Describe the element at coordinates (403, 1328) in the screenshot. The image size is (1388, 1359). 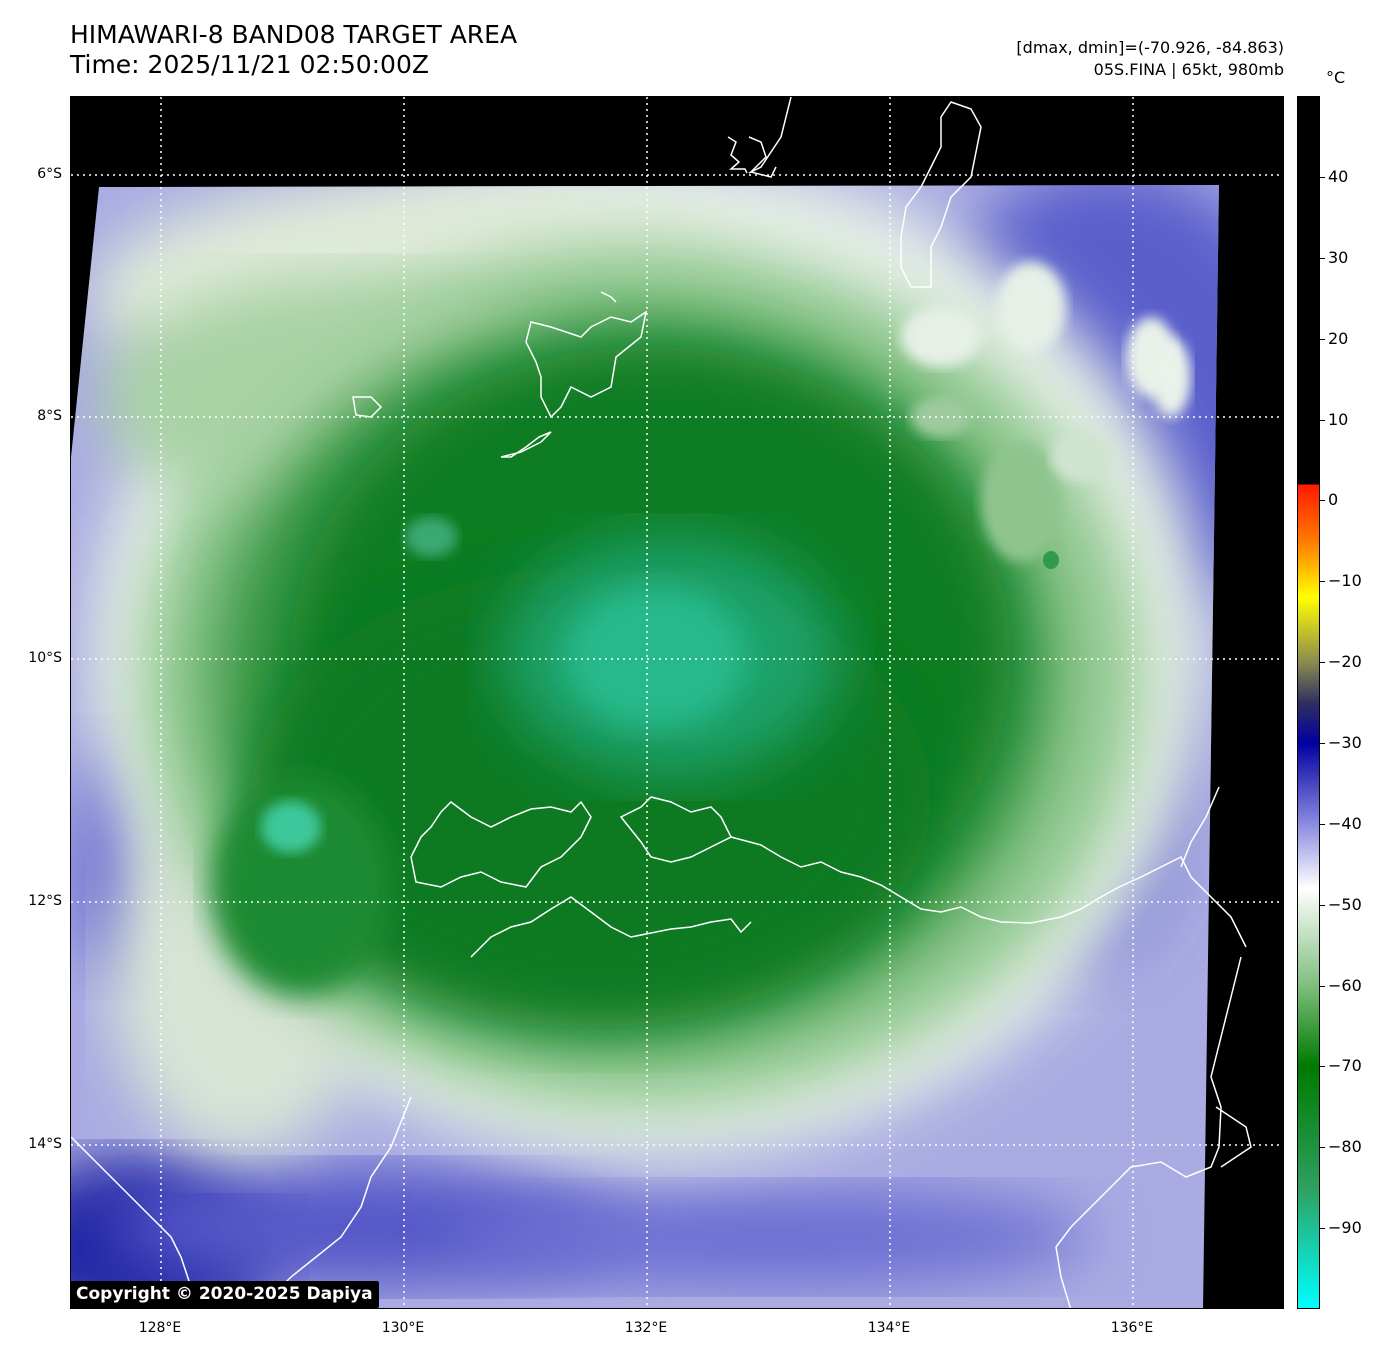
I see `lon-label-130e: 130°E` at that location.